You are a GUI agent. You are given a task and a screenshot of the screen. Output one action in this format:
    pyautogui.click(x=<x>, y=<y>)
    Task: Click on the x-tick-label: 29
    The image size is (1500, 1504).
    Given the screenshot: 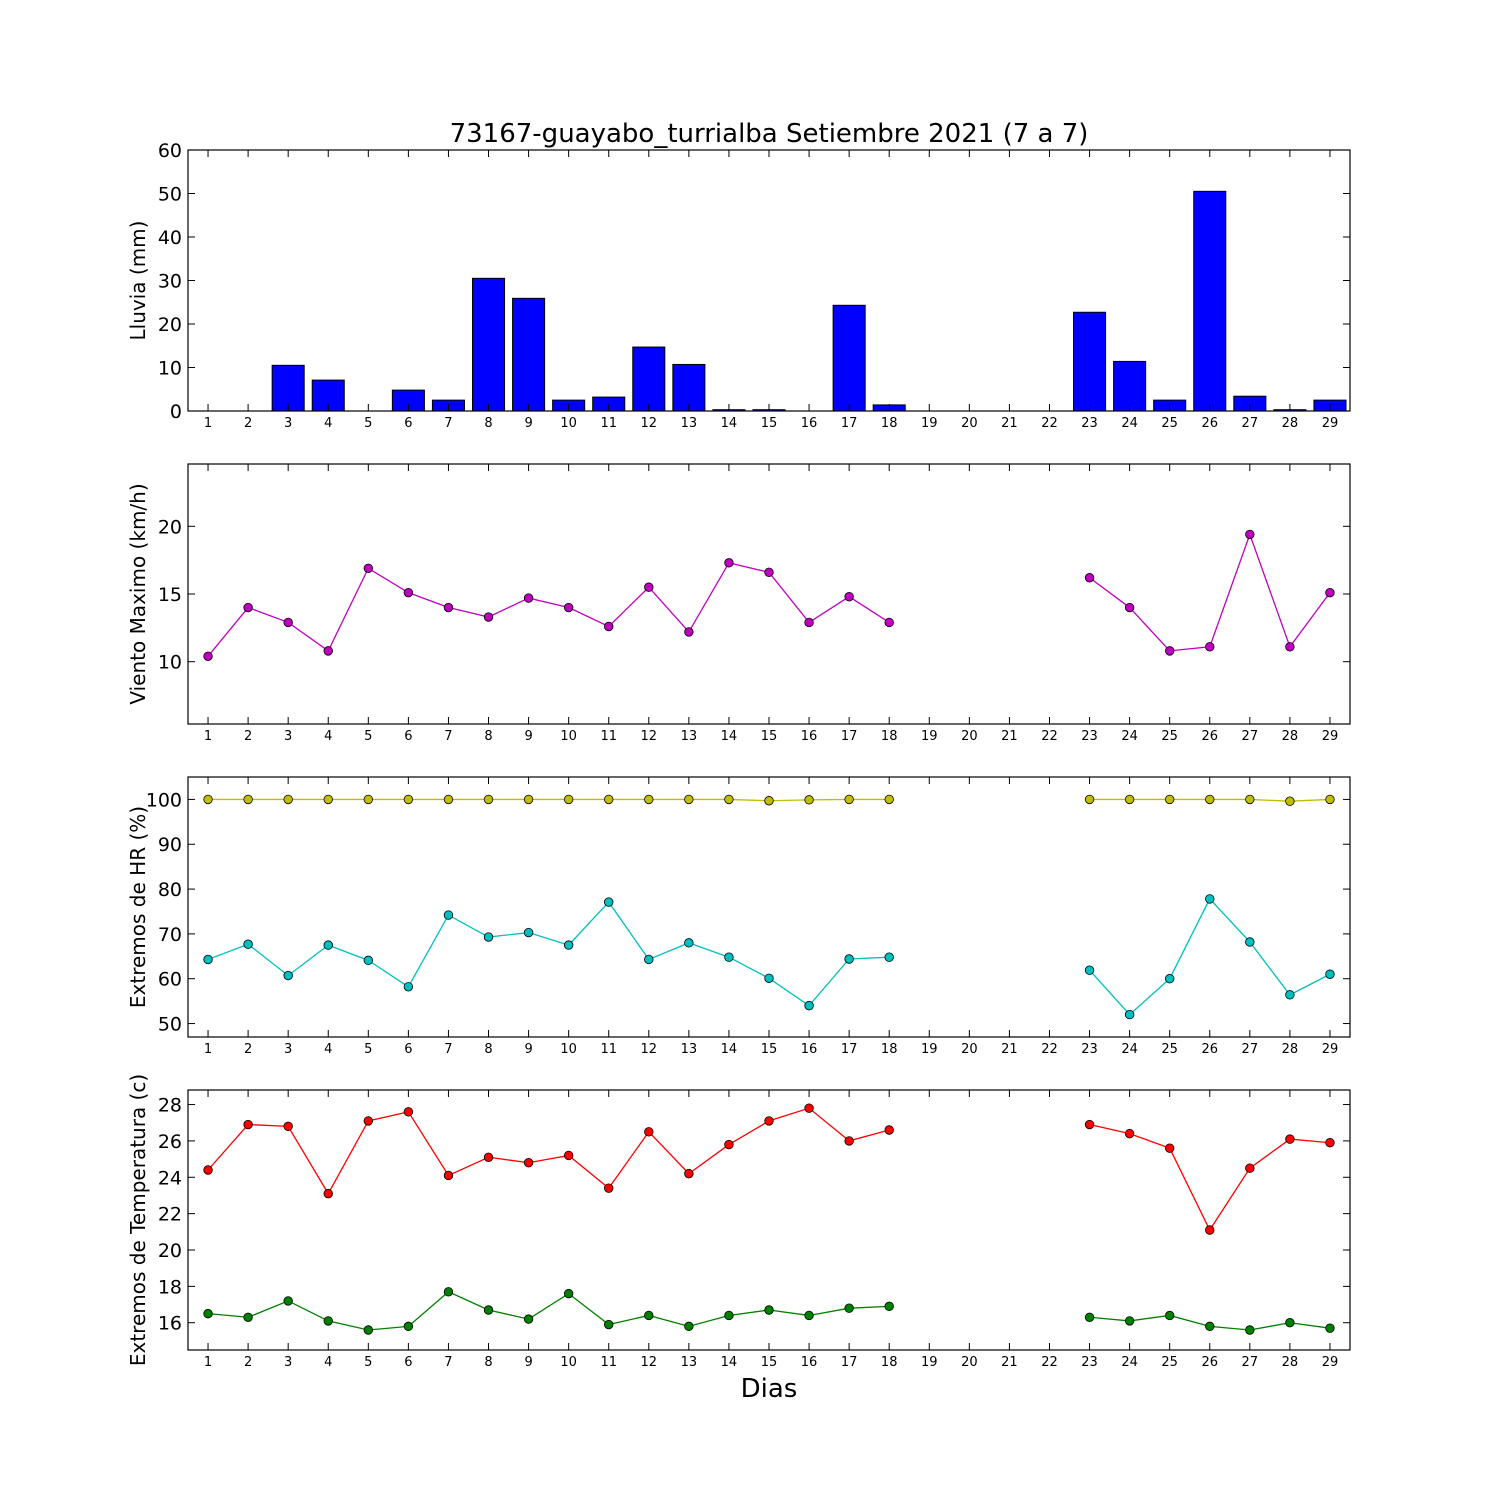 What is the action you would take?
    pyautogui.click(x=1330, y=423)
    